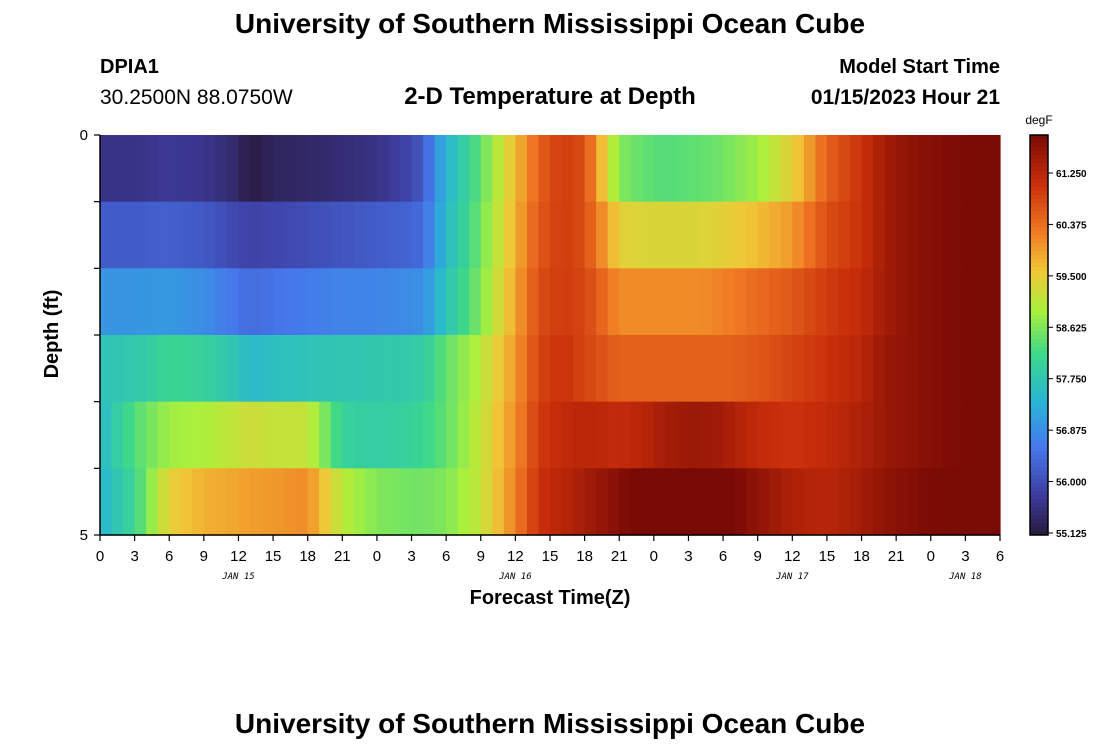 Image resolution: width=1100 pixels, height=750 pixels. What do you see at coordinates (1071, 380) in the screenshot?
I see `colorbar-label: 57.750` at bounding box center [1071, 380].